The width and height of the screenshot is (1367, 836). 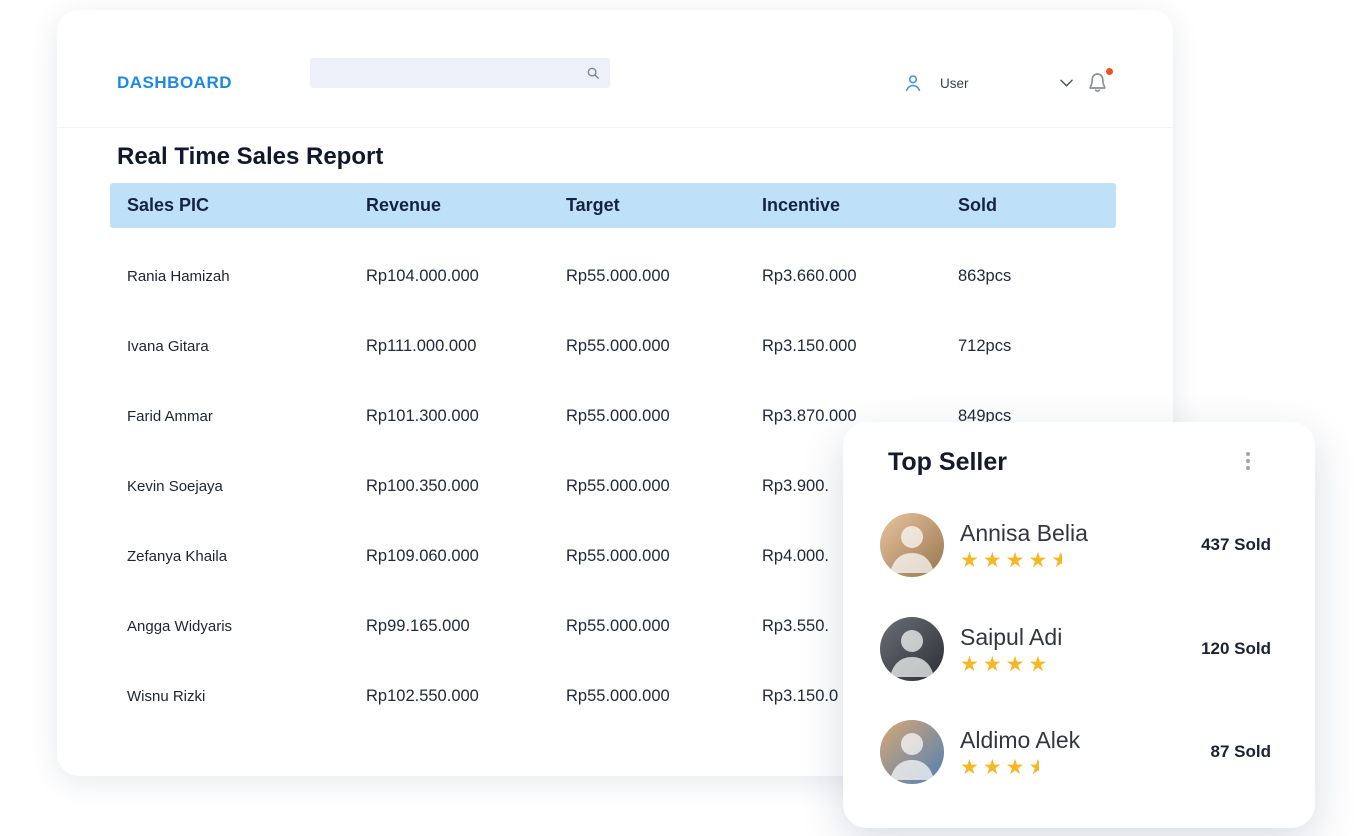 I want to click on column-header-sales-pic: Sales PIC, so click(x=168, y=205).